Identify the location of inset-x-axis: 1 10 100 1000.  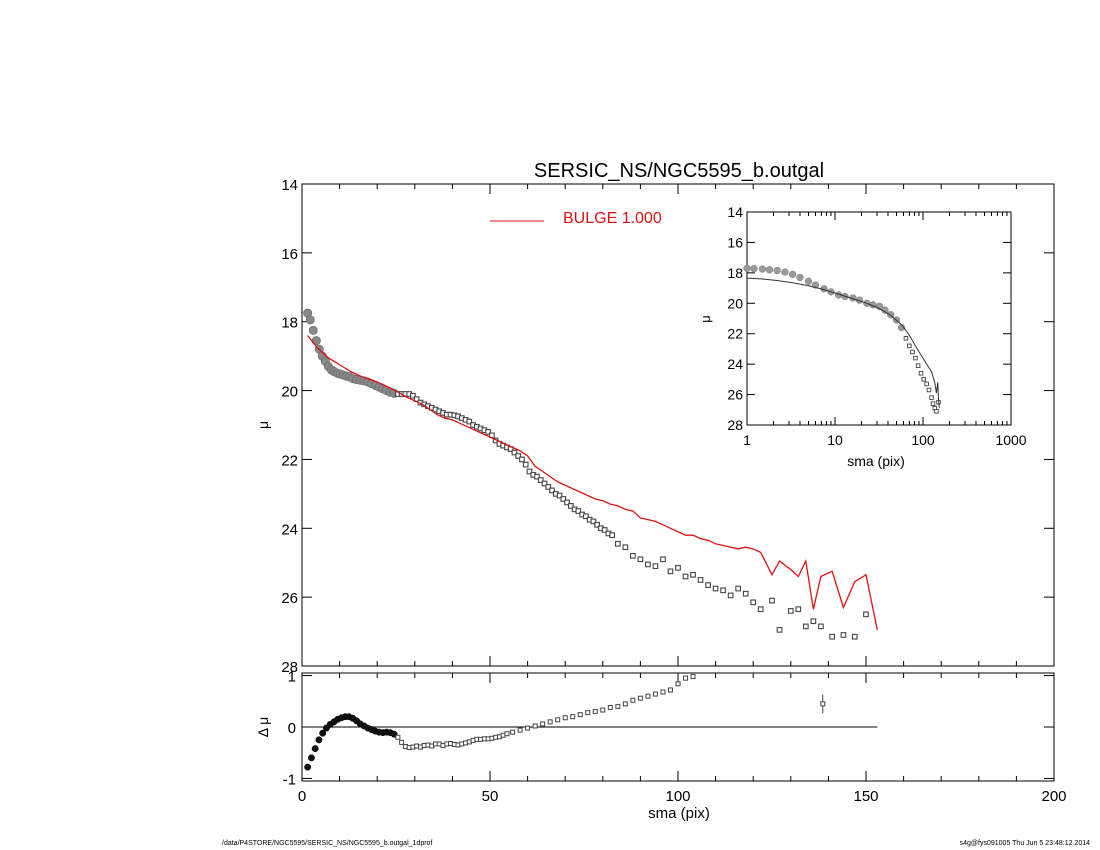
(885, 330).